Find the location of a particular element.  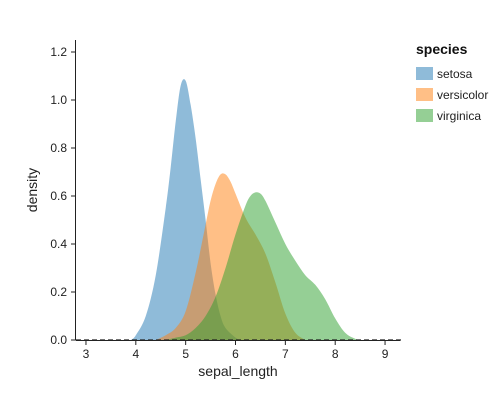

legend-swatch-versicolor is located at coordinates (424, 94).